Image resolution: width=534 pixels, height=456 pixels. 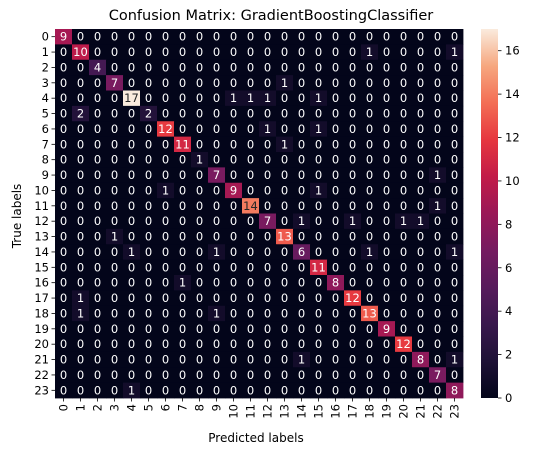 I want to click on cell-value-label: 12, so click(x=352, y=298).